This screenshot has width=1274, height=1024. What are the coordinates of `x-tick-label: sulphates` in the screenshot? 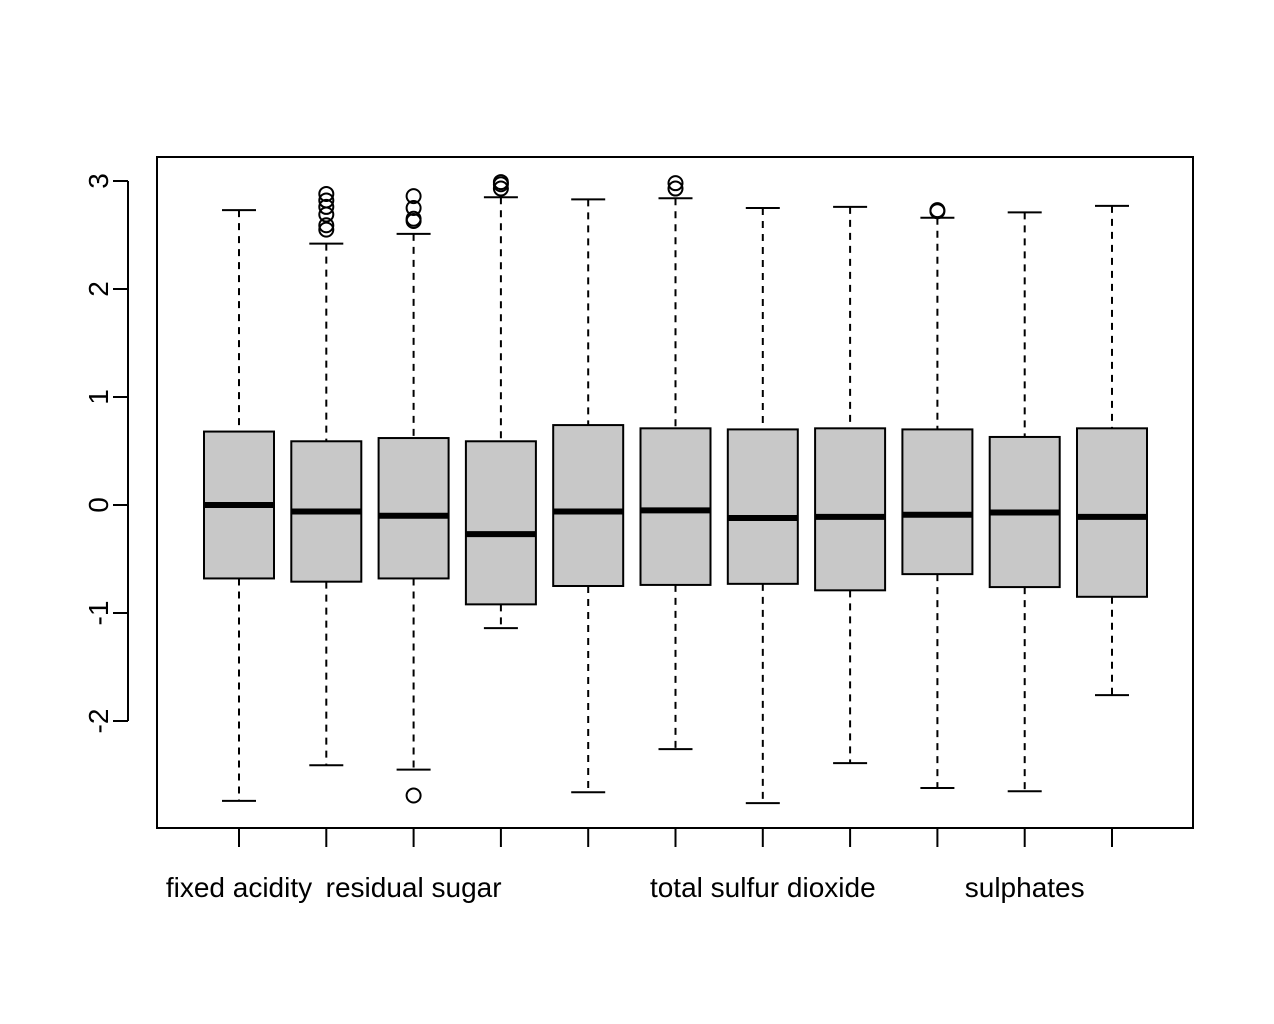 It's located at (1025, 887).